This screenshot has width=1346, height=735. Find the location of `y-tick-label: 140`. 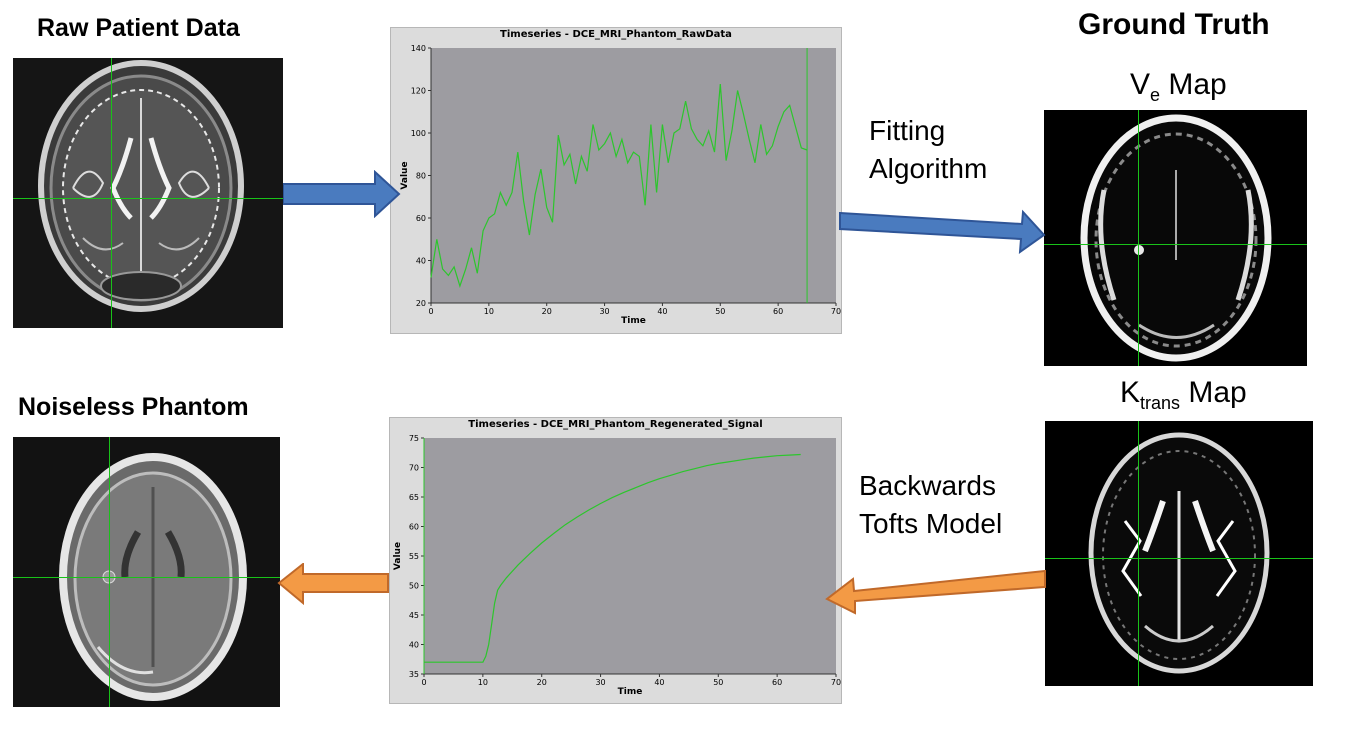

y-tick-label: 140 is located at coordinates (418, 48).